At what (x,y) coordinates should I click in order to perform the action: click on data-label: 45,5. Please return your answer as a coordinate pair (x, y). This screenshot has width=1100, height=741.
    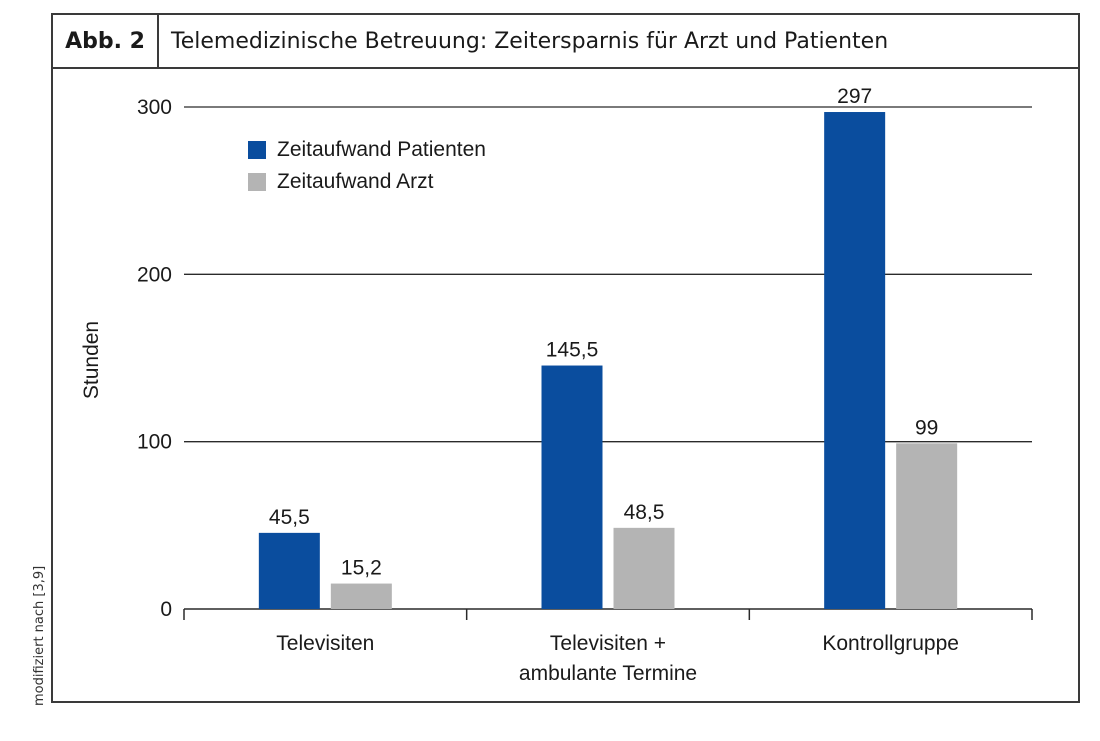
    Looking at the image, I should click on (289, 517).